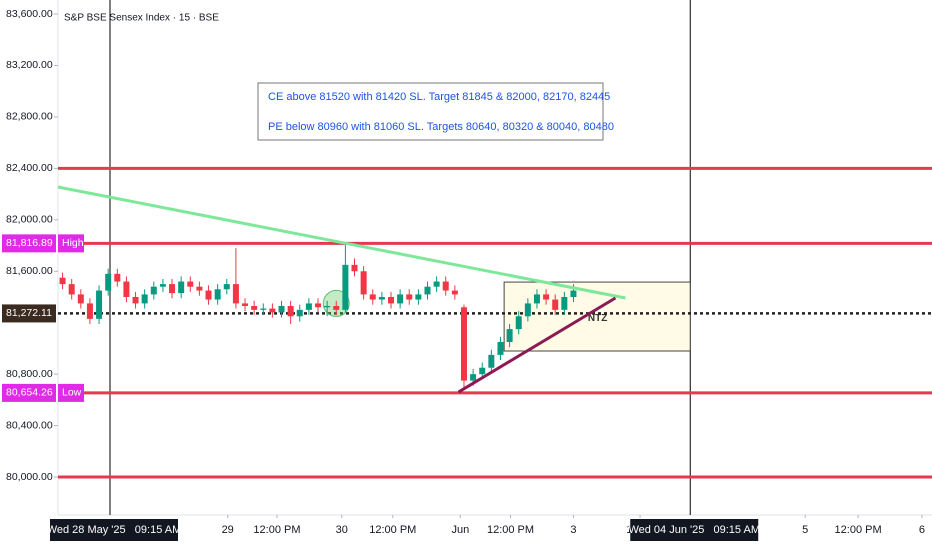 This screenshot has height=550, width=932. What do you see at coordinates (29, 168) in the screenshot?
I see `y-tick-label: 82,400.00` at bounding box center [29, 168].